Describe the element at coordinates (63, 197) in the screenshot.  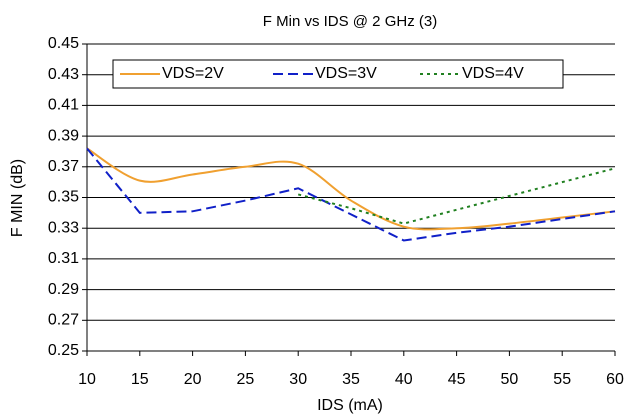
I see `y-tick-label: 0.35` at that location.